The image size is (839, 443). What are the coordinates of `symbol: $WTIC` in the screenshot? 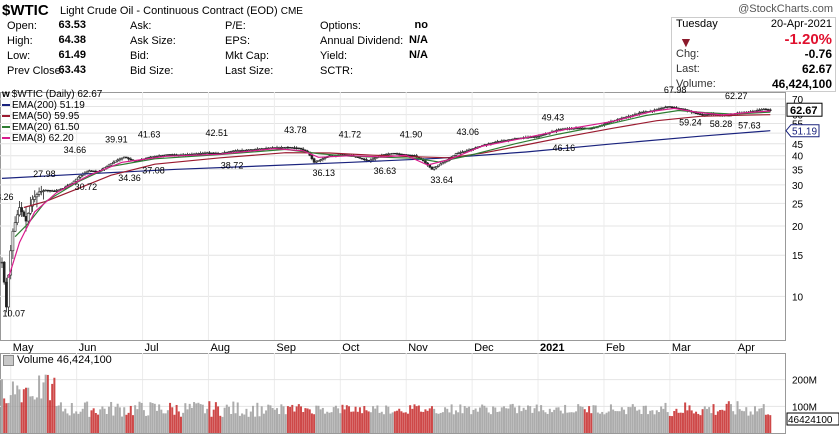 It's located at (25, 10).